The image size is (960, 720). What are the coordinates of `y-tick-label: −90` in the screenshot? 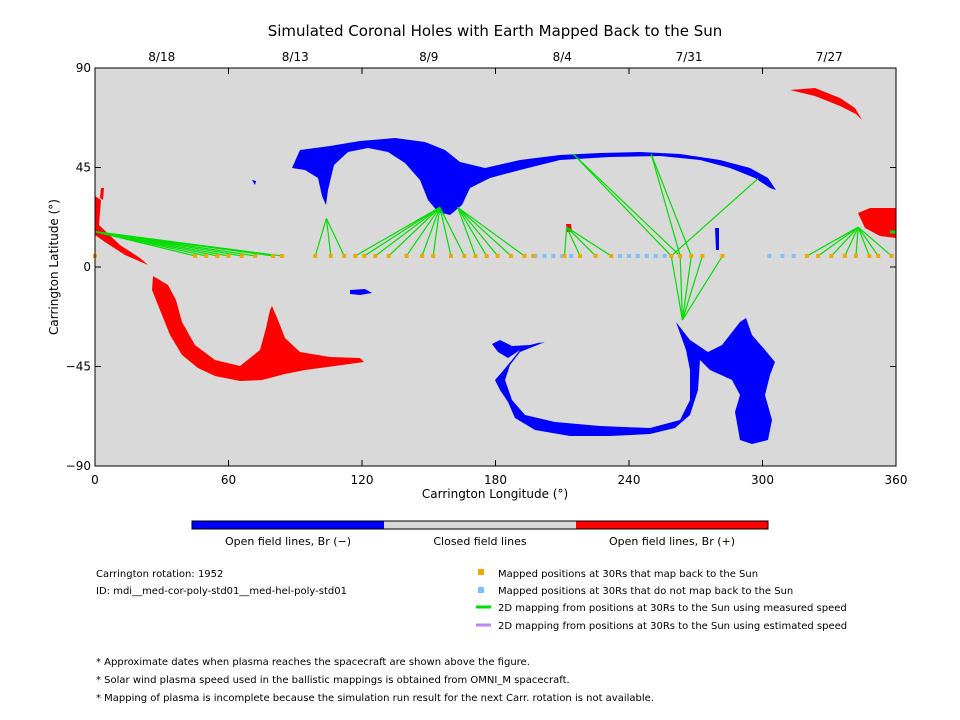 It's located at (78, 466).